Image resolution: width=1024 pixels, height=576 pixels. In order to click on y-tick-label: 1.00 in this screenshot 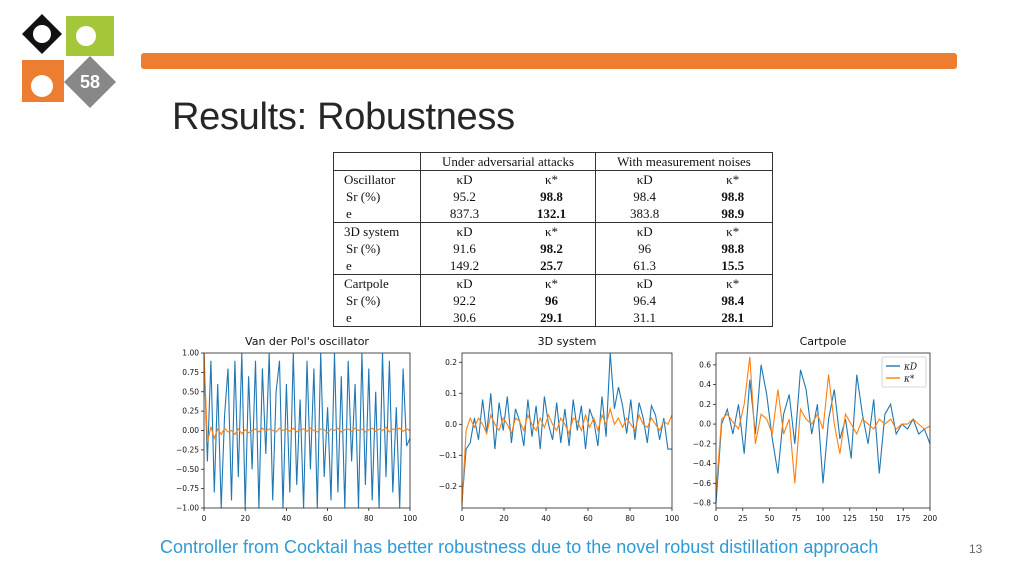, I will do `click(190, 353)`.